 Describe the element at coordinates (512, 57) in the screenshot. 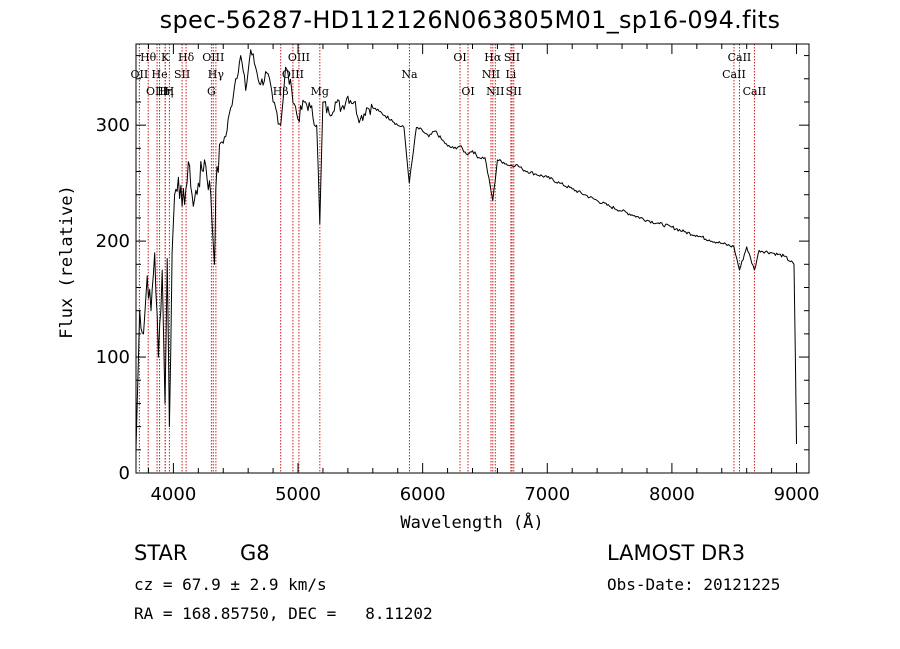

I see `line-label-22: SII` at that location.